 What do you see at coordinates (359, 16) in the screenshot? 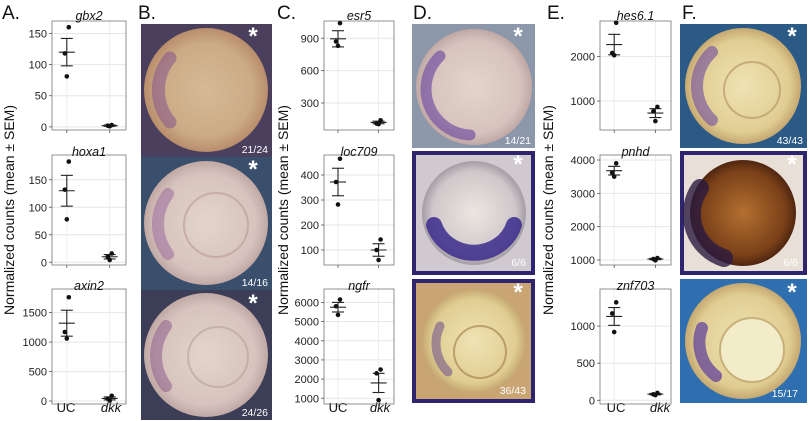
I see `gene-title: esr5` at bounding box center [359, 16].